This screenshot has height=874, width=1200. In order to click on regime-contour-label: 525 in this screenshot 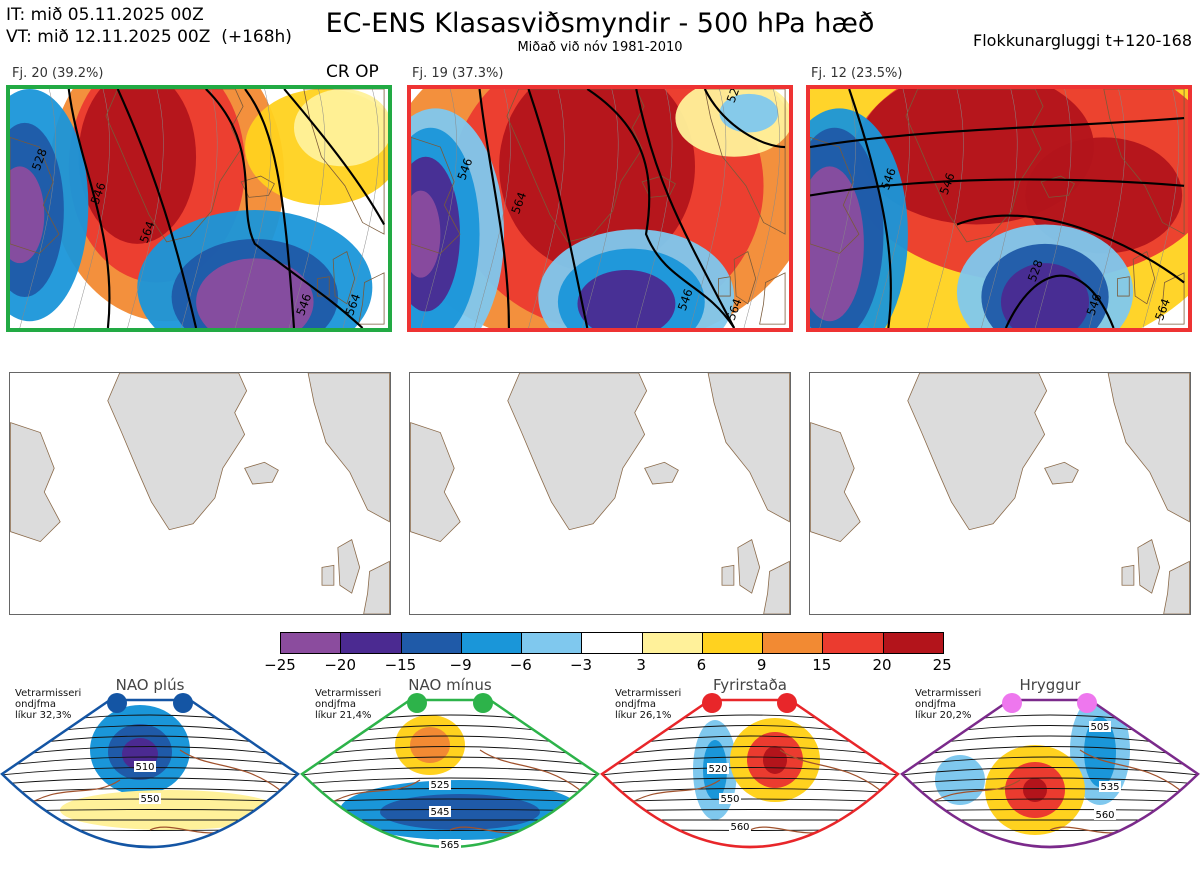, I will do `click(439, 785)`.